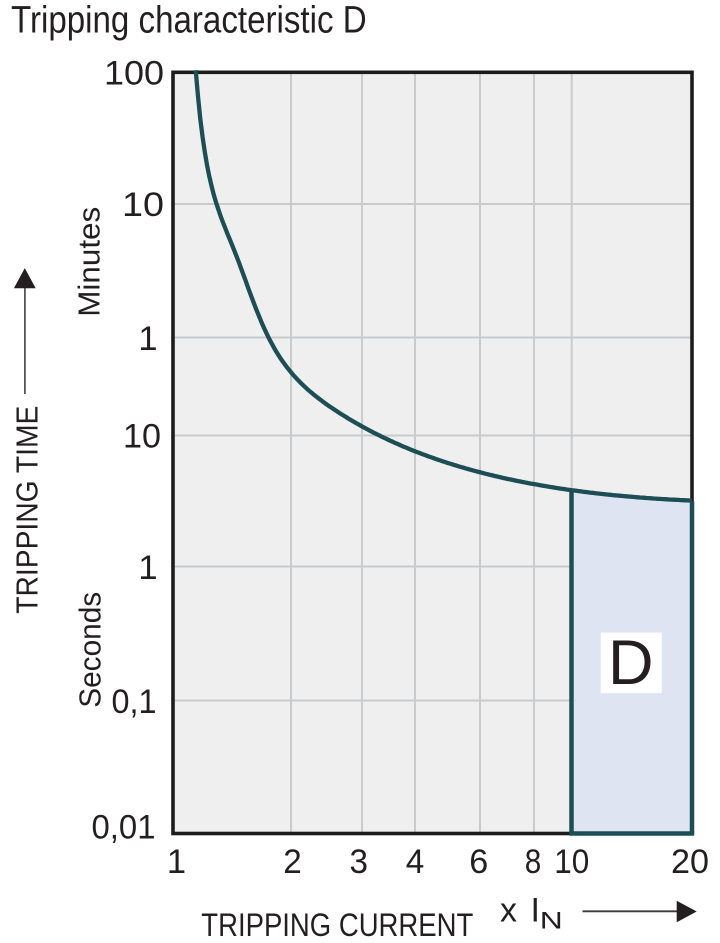 This screenshot has height=943, width=720. I want to click on svg-text: 3, so click(359, 862).